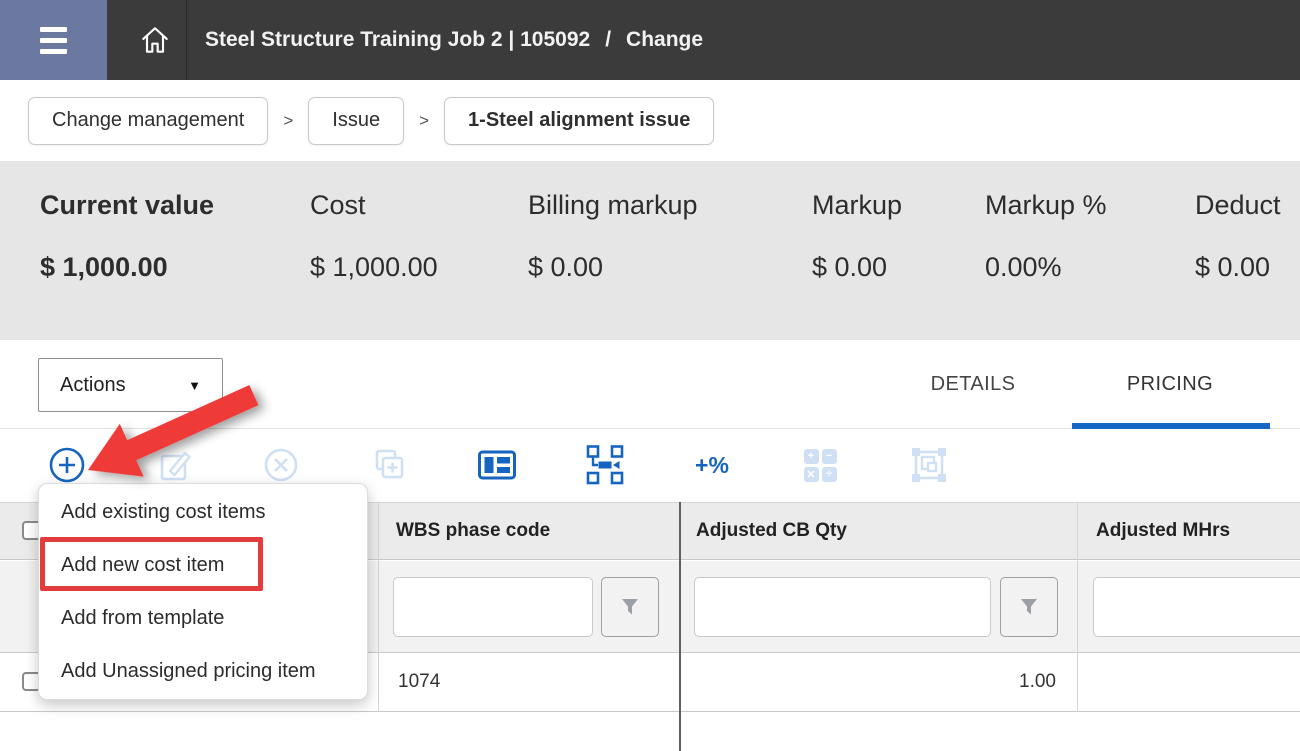 This screenshot has width=1300, height=751. I want to click on cell-wbs-phase-code: 1074, so click(419, 681).